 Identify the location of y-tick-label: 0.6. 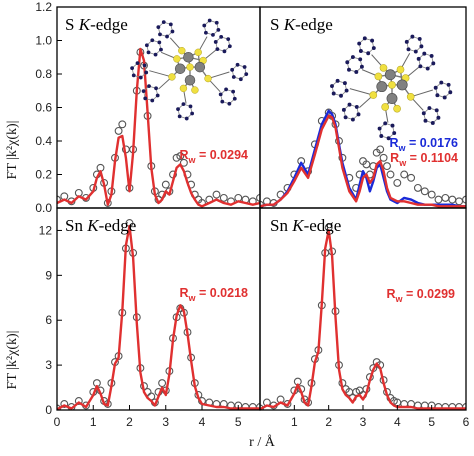
(43, 108).